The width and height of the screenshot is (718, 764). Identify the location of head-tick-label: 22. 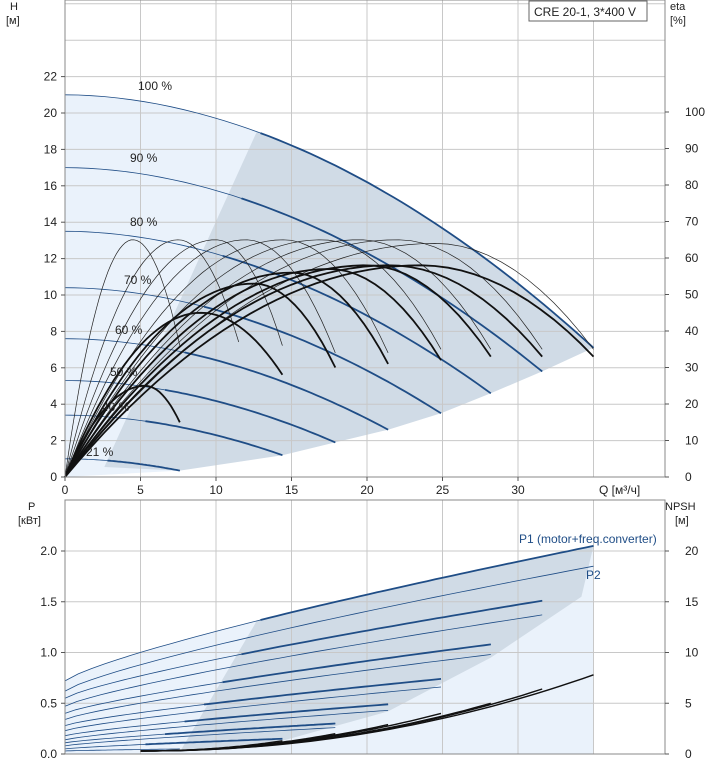
(51, 77).